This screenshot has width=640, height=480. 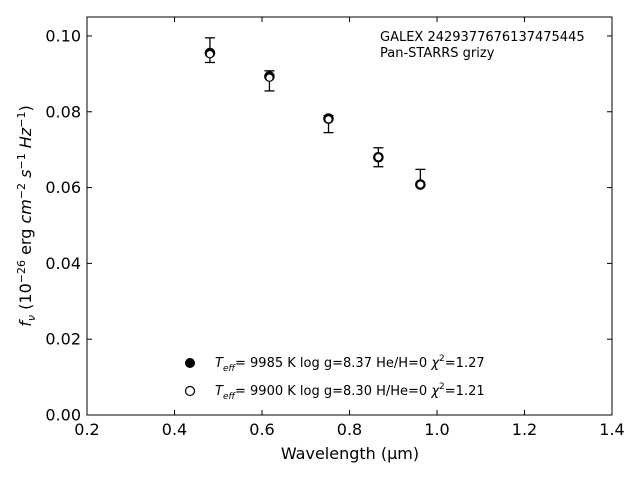 What do you see at coordinates (349, 429) in the screenshot?
I see `x-tick-label: 0.8` at bounding box center [349, 429].